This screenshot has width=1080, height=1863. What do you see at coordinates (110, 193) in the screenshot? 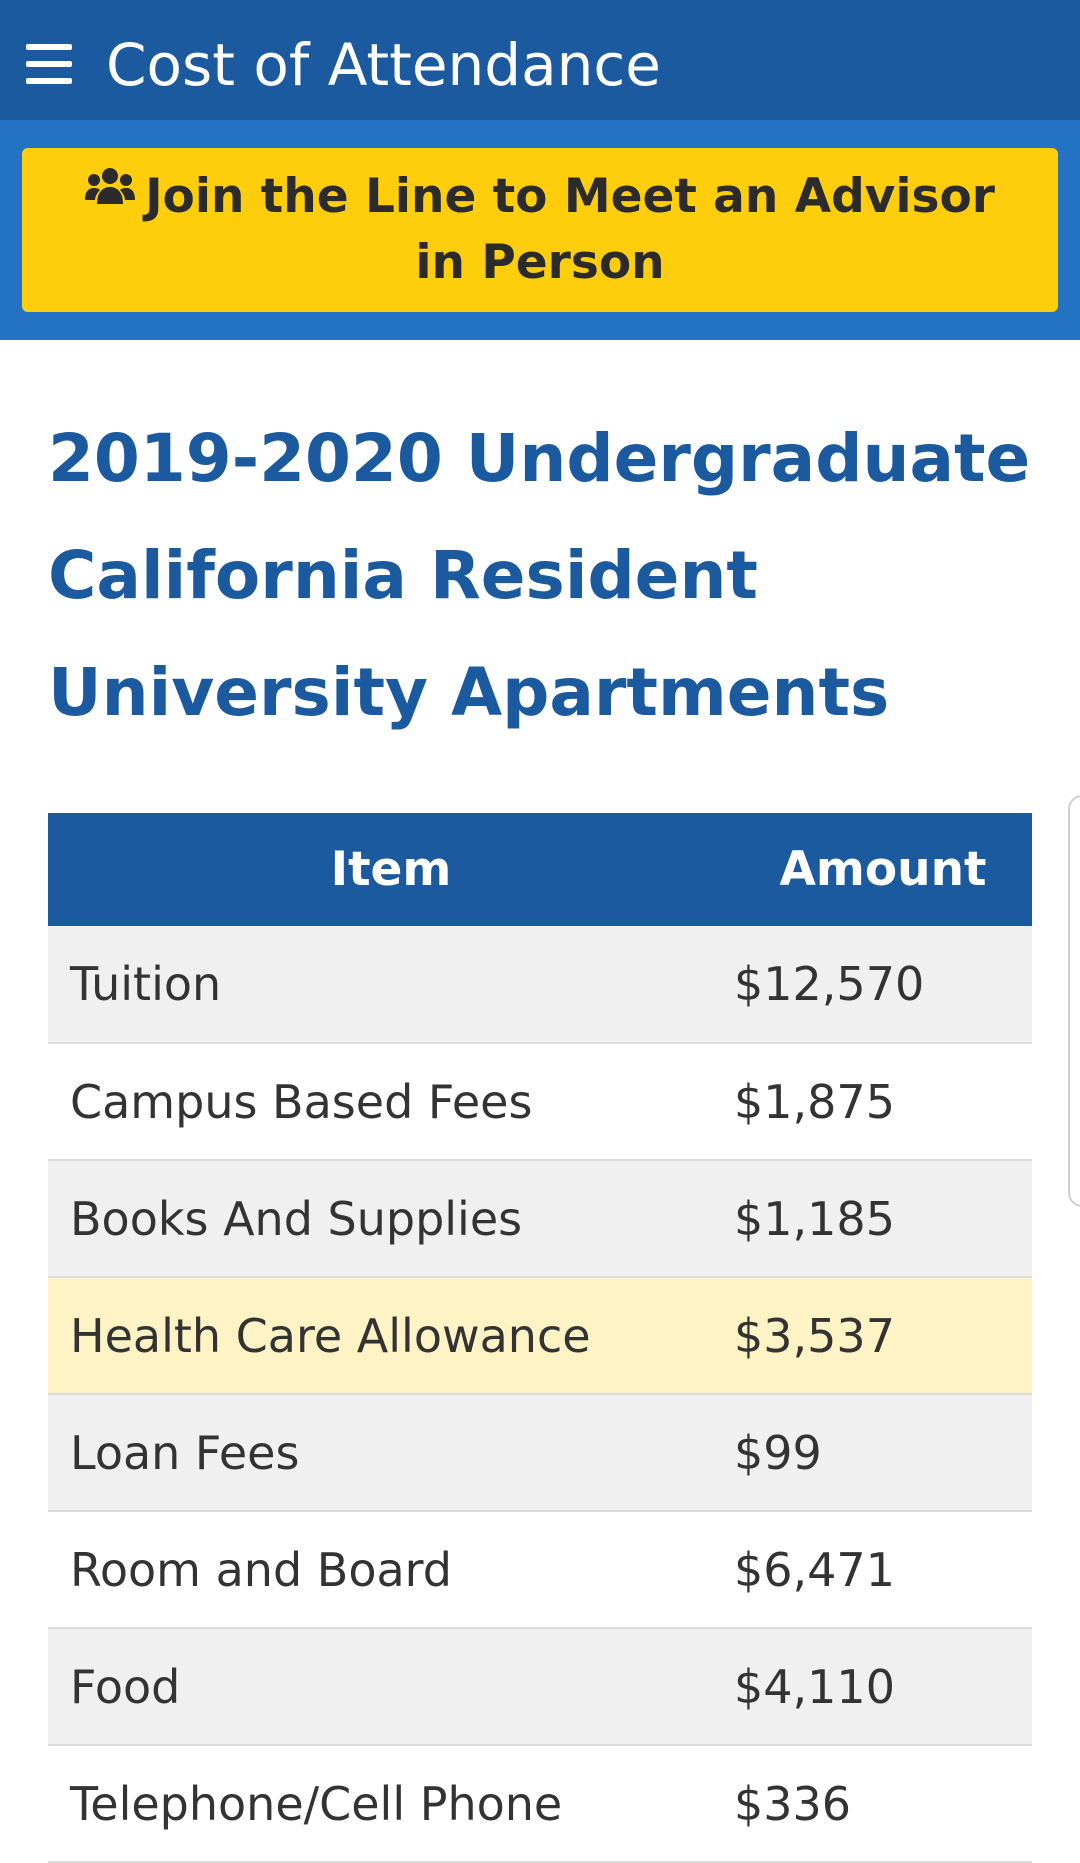
I see `users-group-icon` at bounding box center [110, 193].